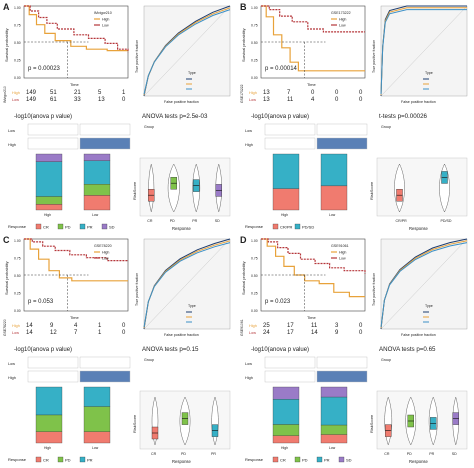 This screenshot has height=468, width=474. I want to click on km-ylabel: Survival probability, so click(6, 45).